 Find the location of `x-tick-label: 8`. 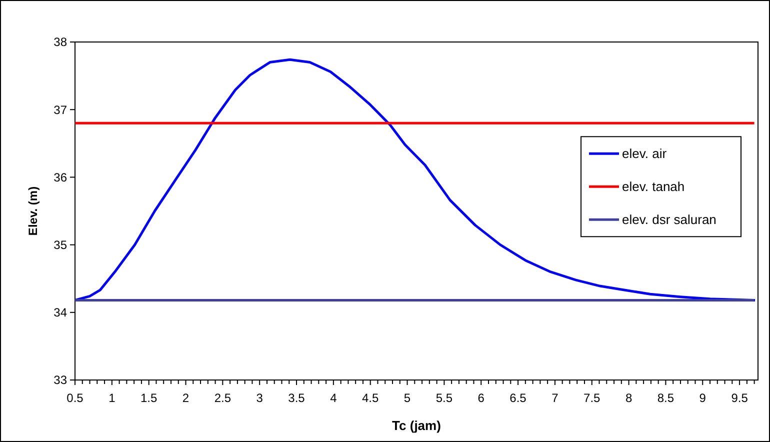

x-tick-label: 8 is located at coordinates (628, 398).